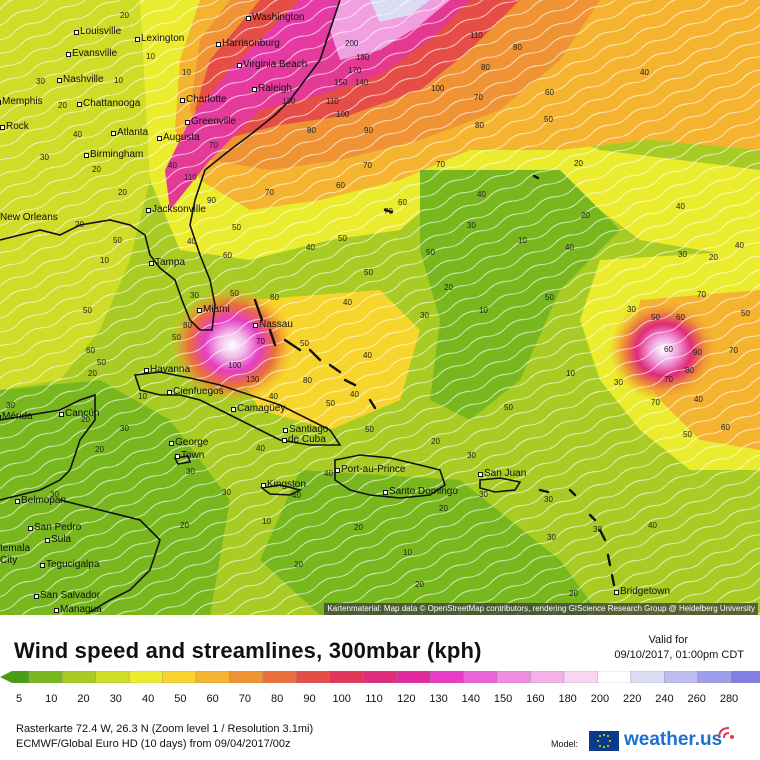 The image size is (760, 760). Describe the element at coordinates (58, 527) in the screenshot. I see `city-label: San Pedro` at that location.